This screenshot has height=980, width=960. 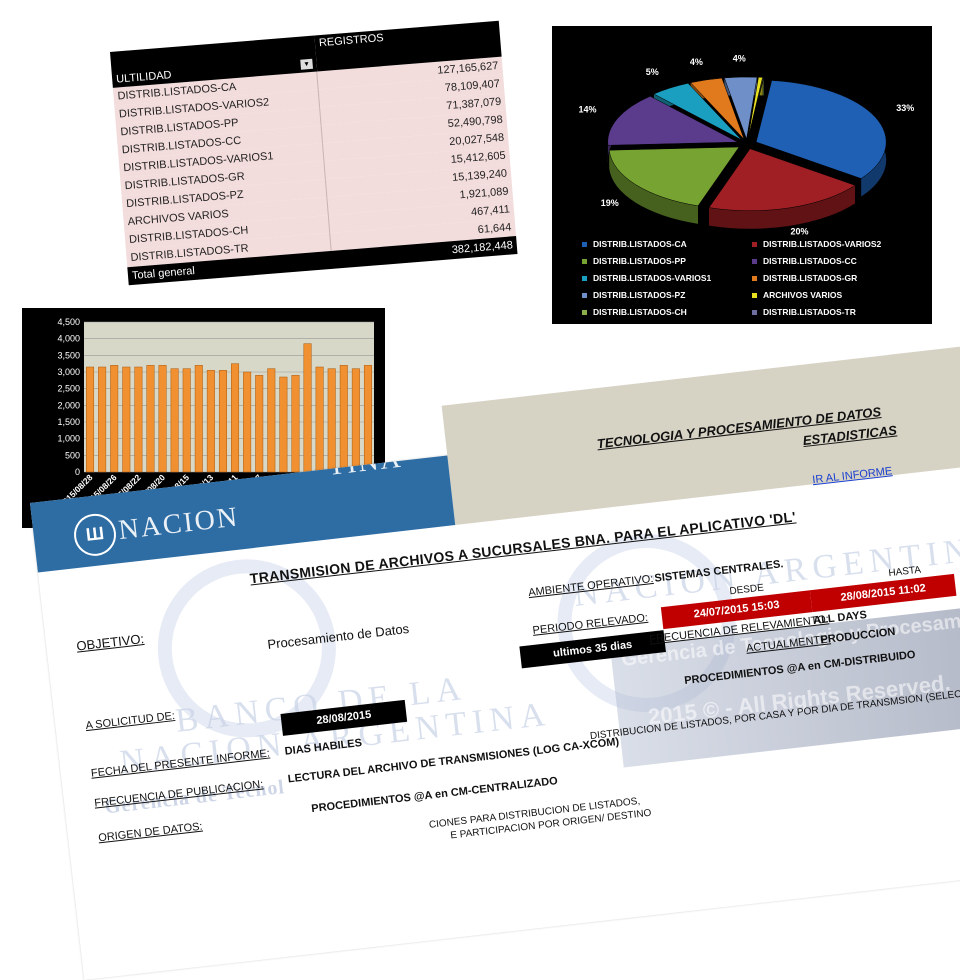 I want to click on pie-legend-item: ARCHIVOS VARIOS, so click(x=837, y=295).